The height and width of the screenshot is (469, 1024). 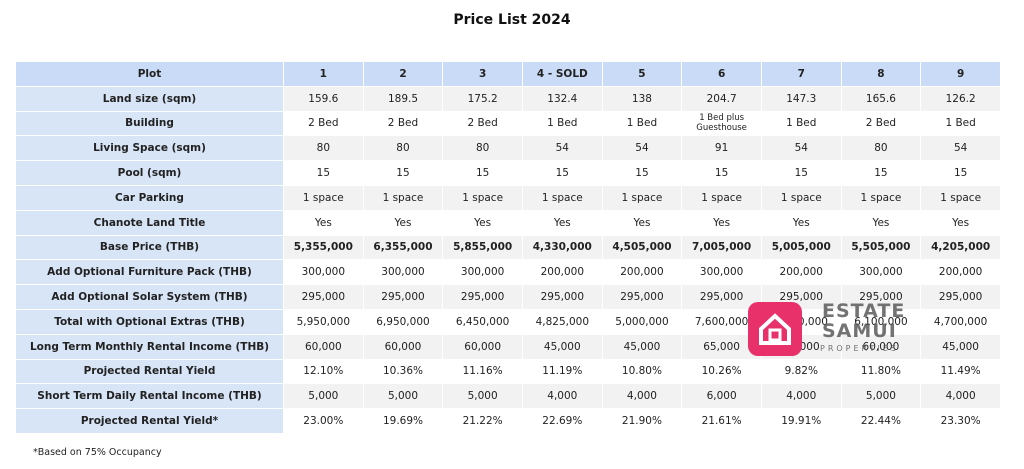 I want to click on row-label: Building, so click(x=149, y=123).